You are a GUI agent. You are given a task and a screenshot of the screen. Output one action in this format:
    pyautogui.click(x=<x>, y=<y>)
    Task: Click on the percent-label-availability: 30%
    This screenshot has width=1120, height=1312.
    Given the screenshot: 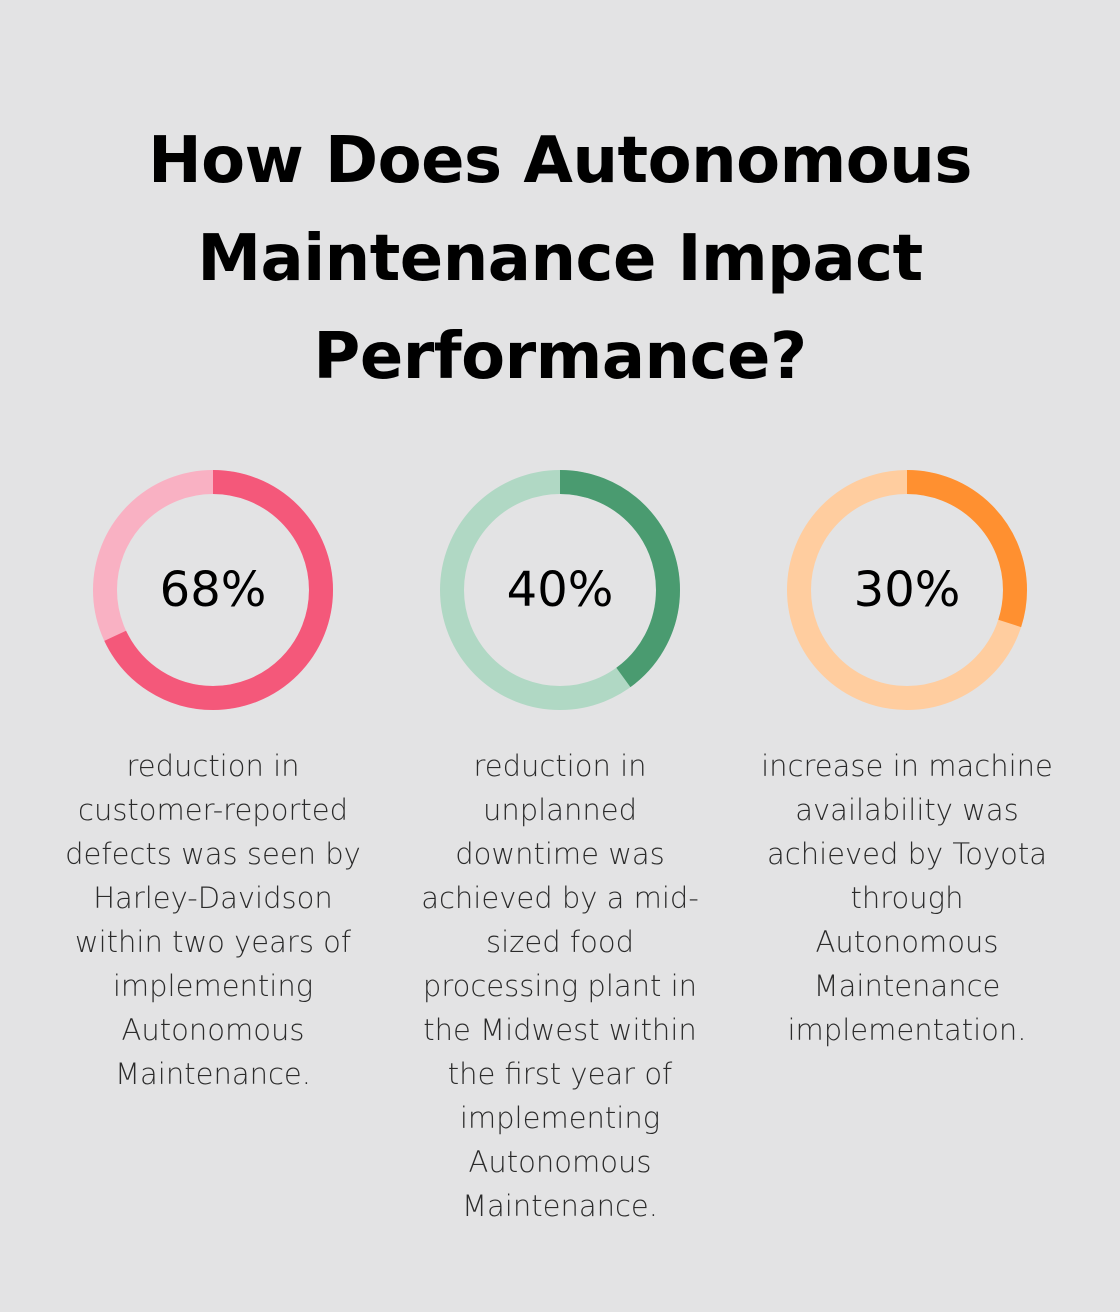 What is the action you would take?
    pyautogui.click(x=907, y=590)
    